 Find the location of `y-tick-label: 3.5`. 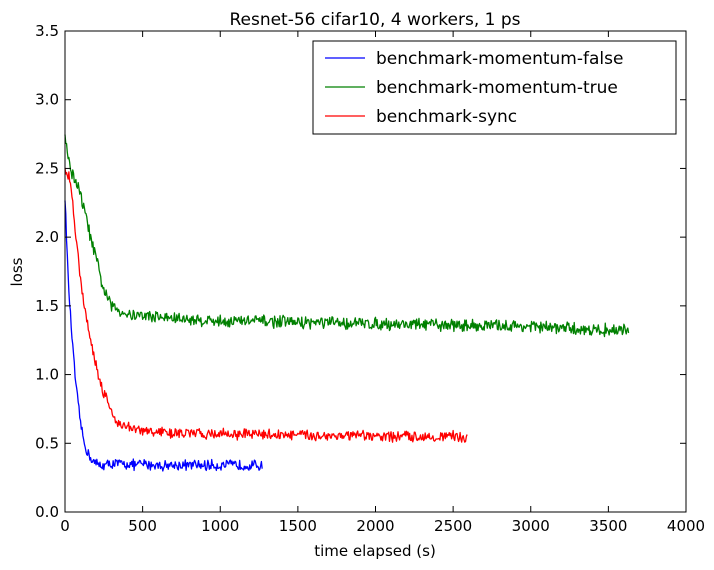

y-tick-label: 3.5 is located at coordinates (47, 31).